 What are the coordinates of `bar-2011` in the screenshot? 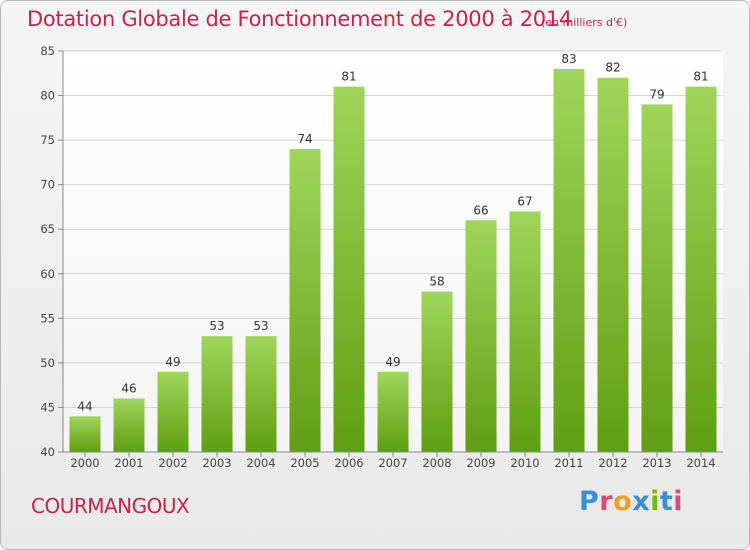 It's located at (569, 260).